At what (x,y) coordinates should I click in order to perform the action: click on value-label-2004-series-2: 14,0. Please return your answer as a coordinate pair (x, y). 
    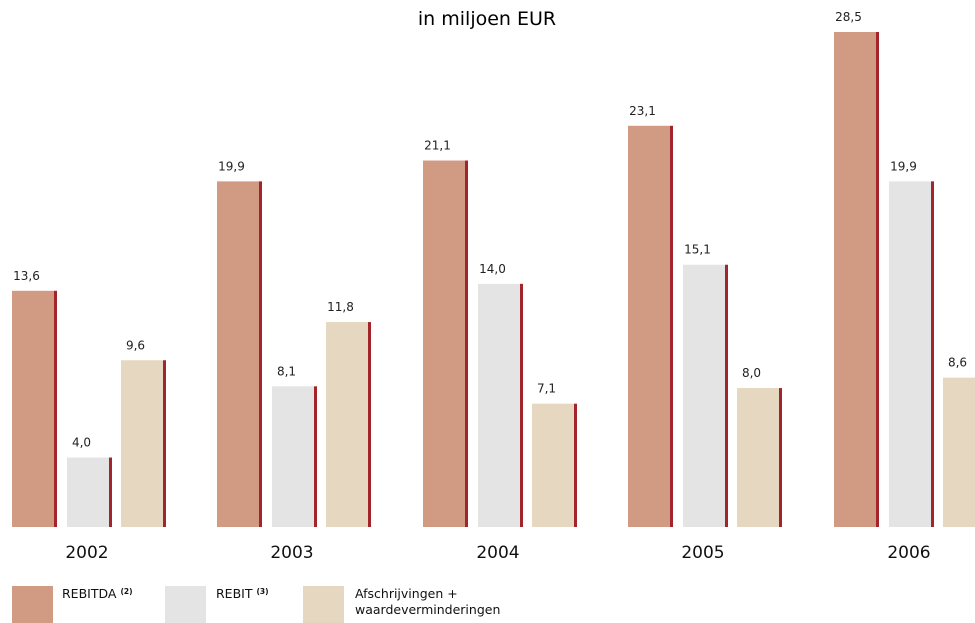
    Looking at the image, I should click on (492, 269).